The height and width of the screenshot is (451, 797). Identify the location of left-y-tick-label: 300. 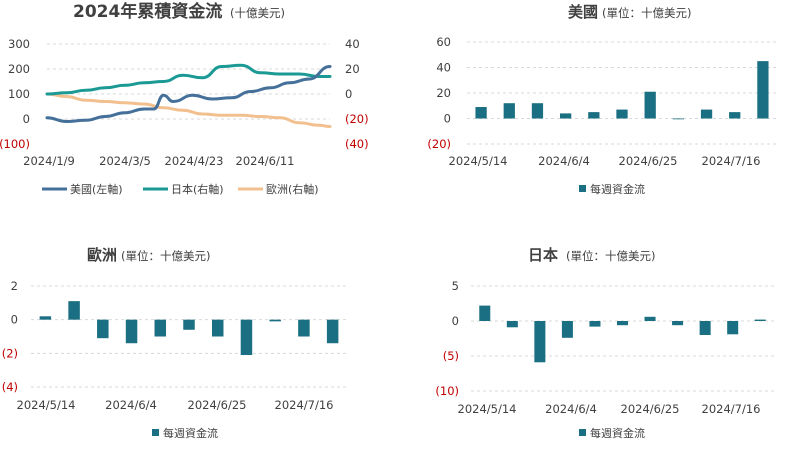
(19, 44).